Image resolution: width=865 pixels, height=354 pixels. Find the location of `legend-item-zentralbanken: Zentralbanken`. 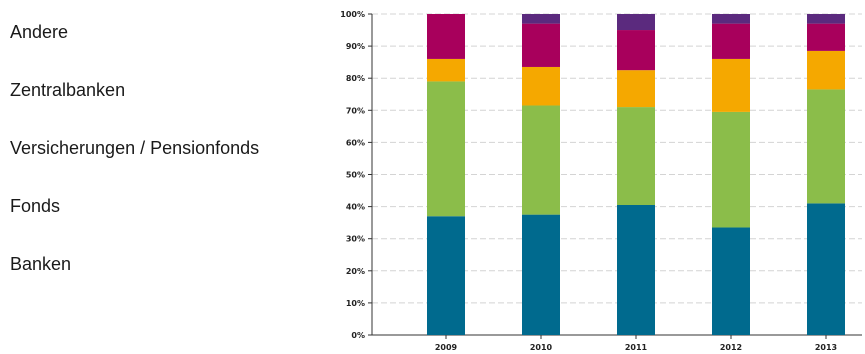

legend-item-zentralbanken: Zentralbanken is located at coordinates (68, 90).